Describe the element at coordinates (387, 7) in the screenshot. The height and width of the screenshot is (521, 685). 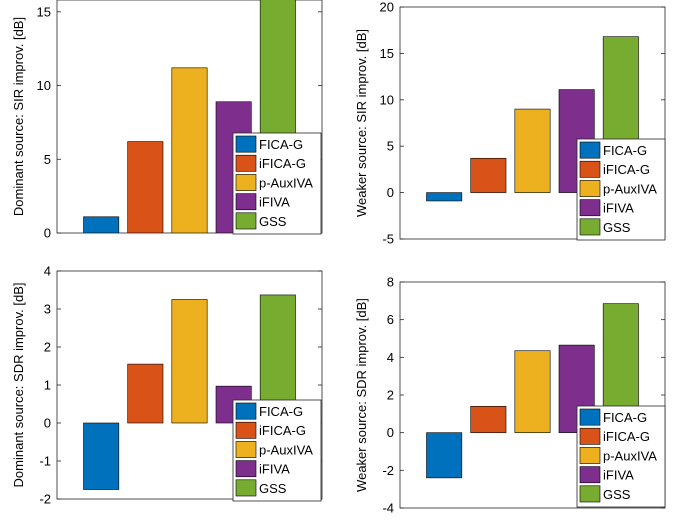
I see `y-tick-label: 20` at that location.